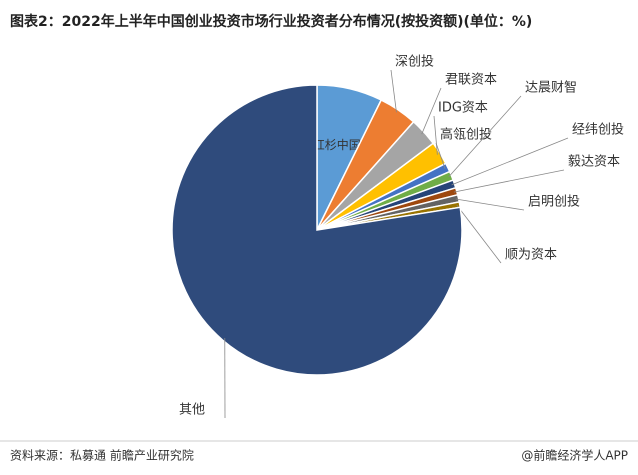 The width and height of the screenshot is (638, 475). Describe the element at coordinates (102, 455) in the screenshot. I see `source: 资料来源：私募通 前瞻产业研究院` at that location.